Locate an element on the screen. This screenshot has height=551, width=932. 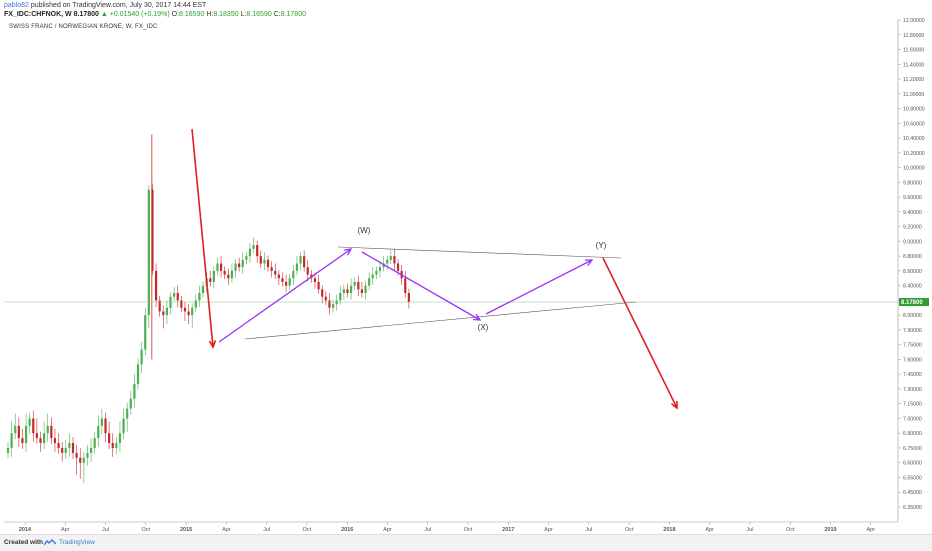
forecast-arrow-drop is located at coordinates (202, 238).